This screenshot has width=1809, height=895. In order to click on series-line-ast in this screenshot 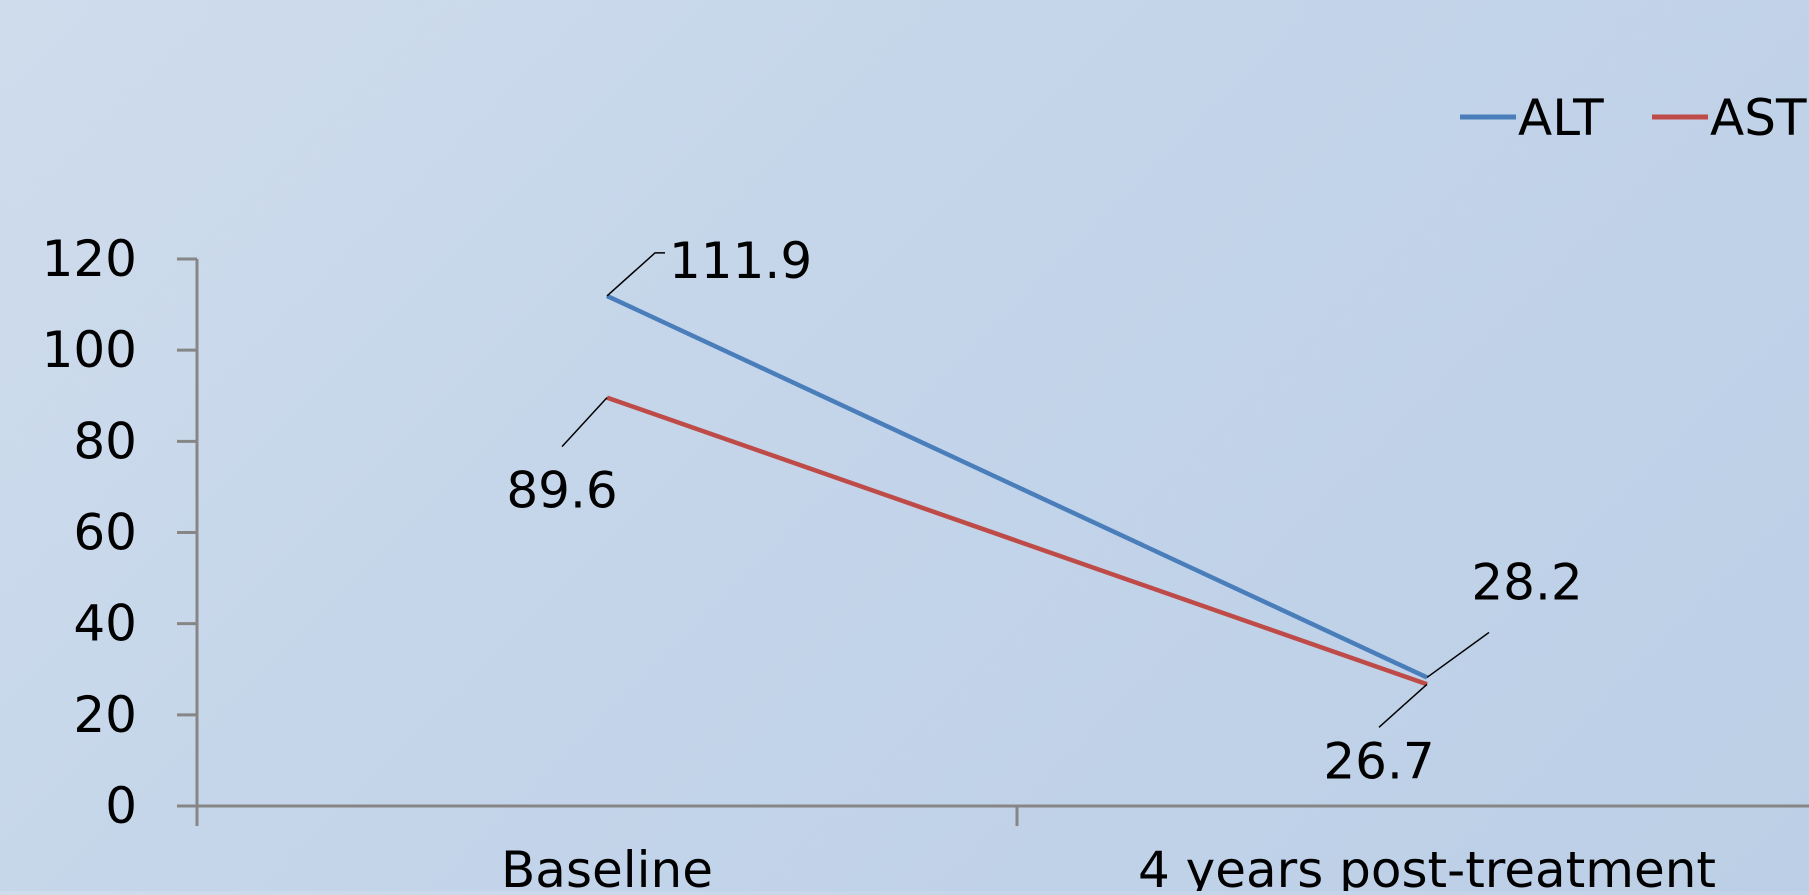, I will do `click(1017, 541)`.